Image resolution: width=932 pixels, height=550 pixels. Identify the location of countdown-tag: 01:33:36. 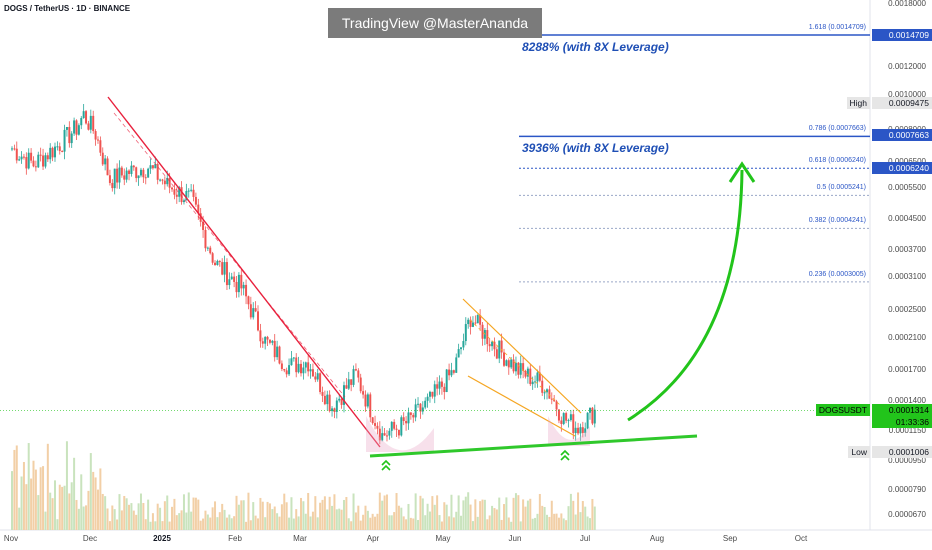
(902, 422).